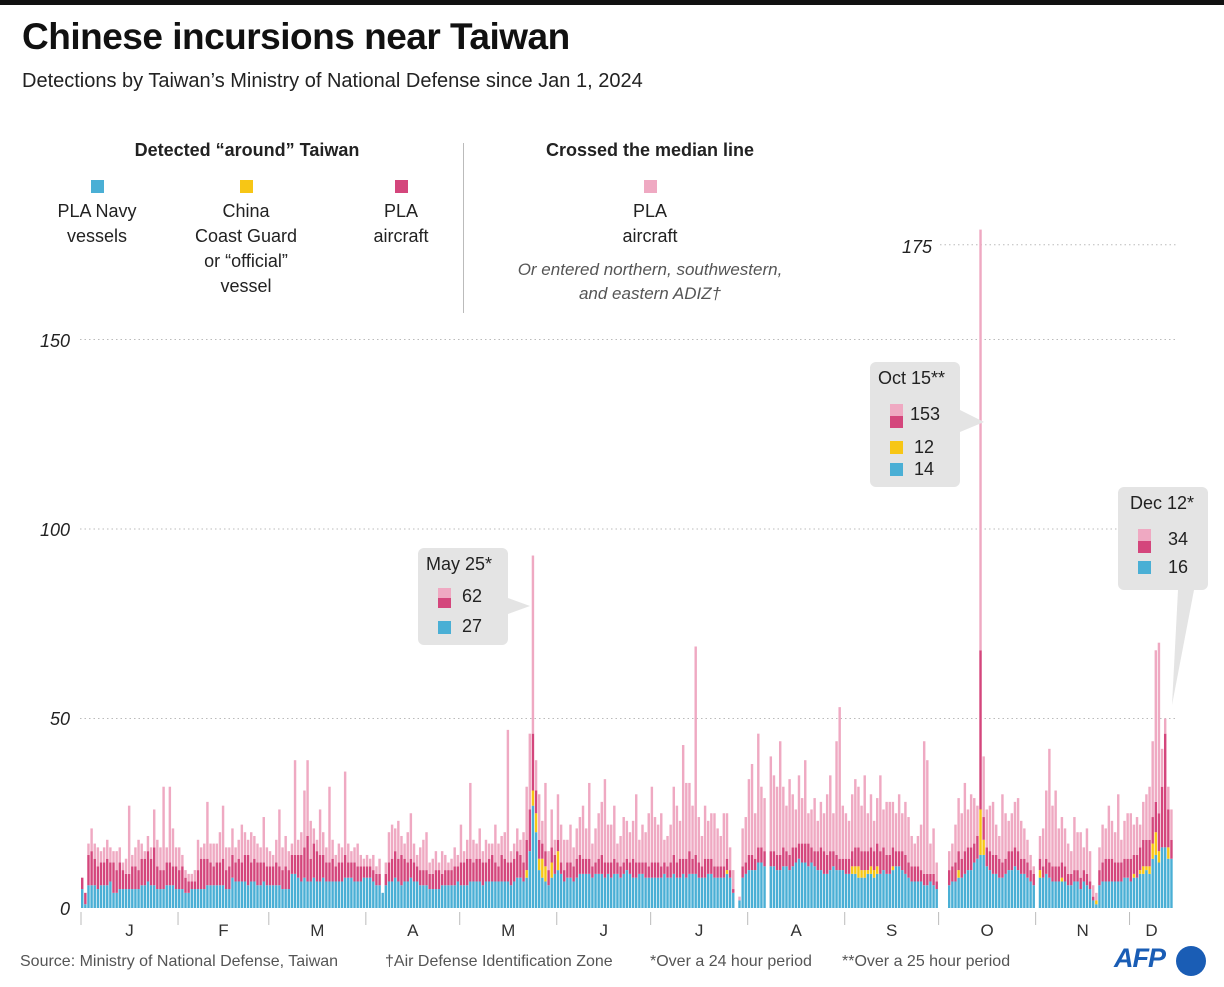 Image resolution: width=1224 pixels, height=987 pixels. Describe the element at coordinates (699, 930) in the screenshot. I see `month-label: J` at that location.